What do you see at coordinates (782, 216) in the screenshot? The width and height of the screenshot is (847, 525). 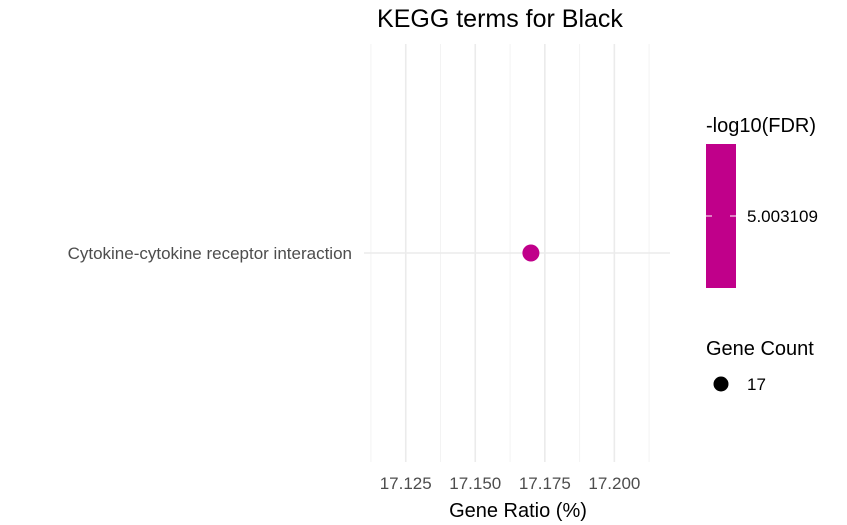 I see `color-legend-label: 5.003109` at bounding box center [782, 216].